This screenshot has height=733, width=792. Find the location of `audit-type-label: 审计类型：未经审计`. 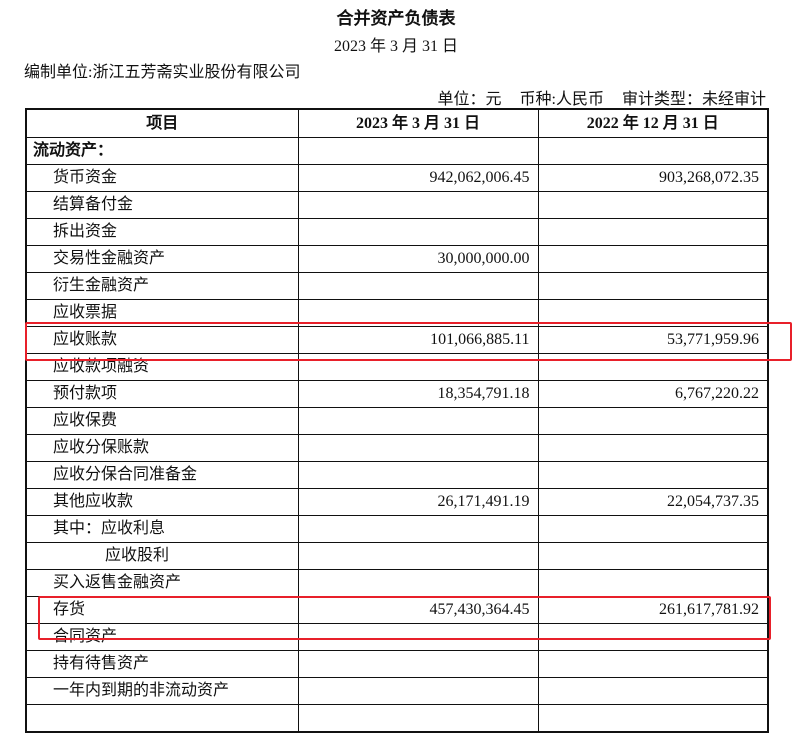

audit-type-label: 审计类型：未经审计 is located at coordinates (693, 99).